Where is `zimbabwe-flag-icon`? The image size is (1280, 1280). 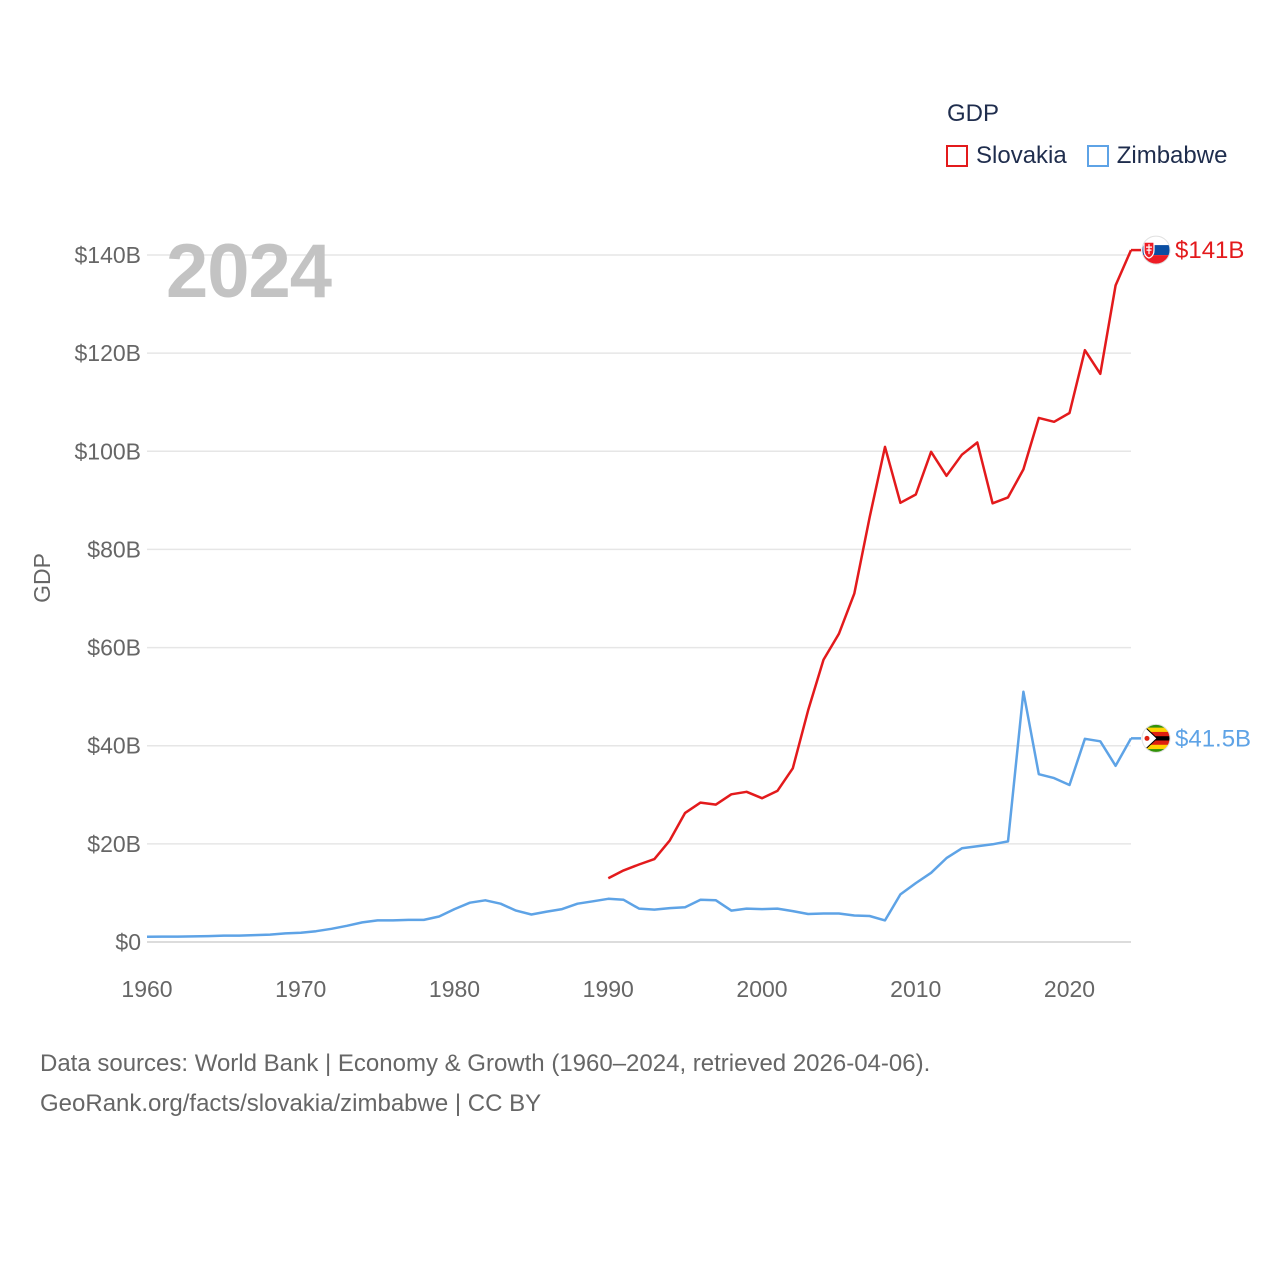 zimbabwe-flag-icon is located at coordinates (1156, 738).